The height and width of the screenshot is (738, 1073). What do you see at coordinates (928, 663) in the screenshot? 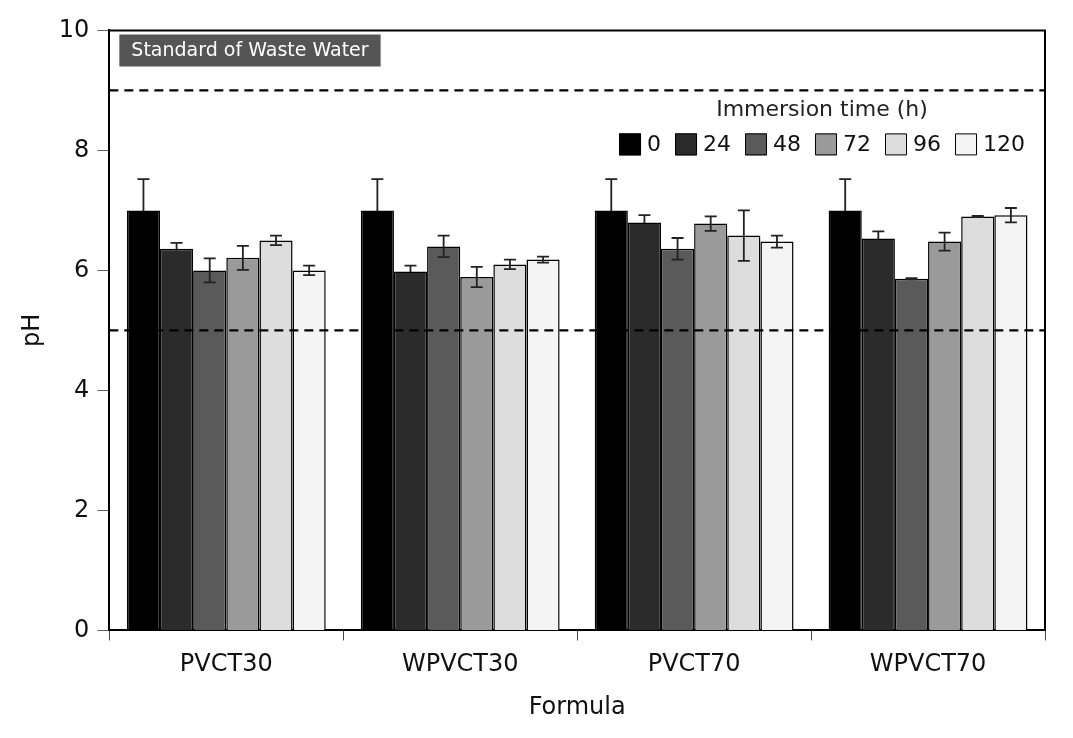
I see `x-tick-label: WPVCT70` at bounding box center [928, 663].